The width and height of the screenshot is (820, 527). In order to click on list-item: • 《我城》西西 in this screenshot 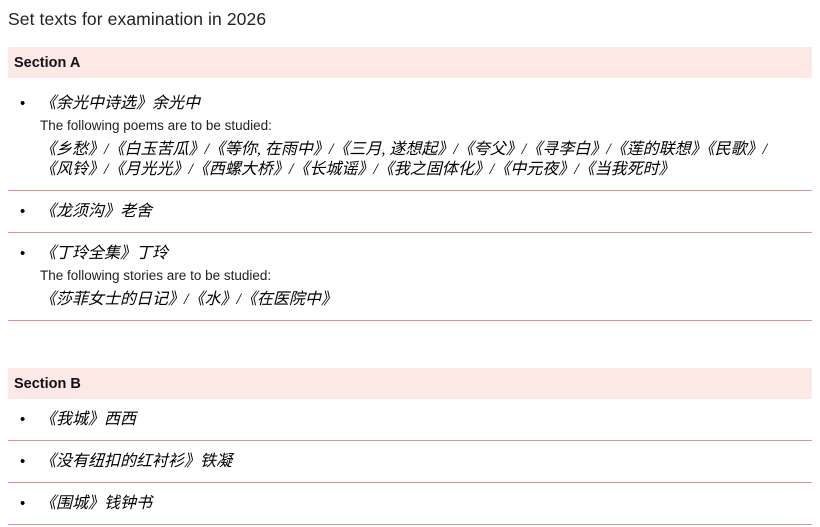, I will do `click(410, 420)`.